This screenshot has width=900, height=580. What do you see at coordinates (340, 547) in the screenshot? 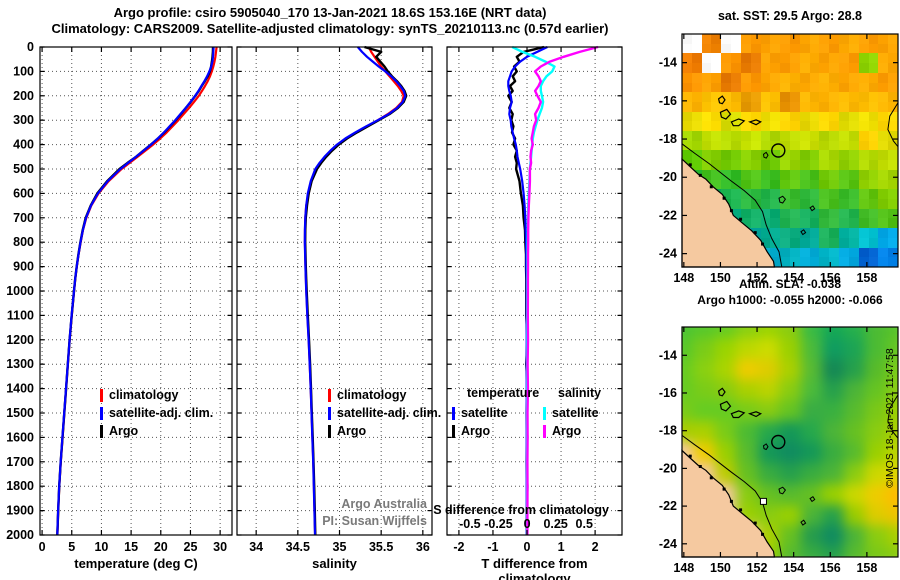
I see `svg-text: 35` at bounding box center [340, 547].